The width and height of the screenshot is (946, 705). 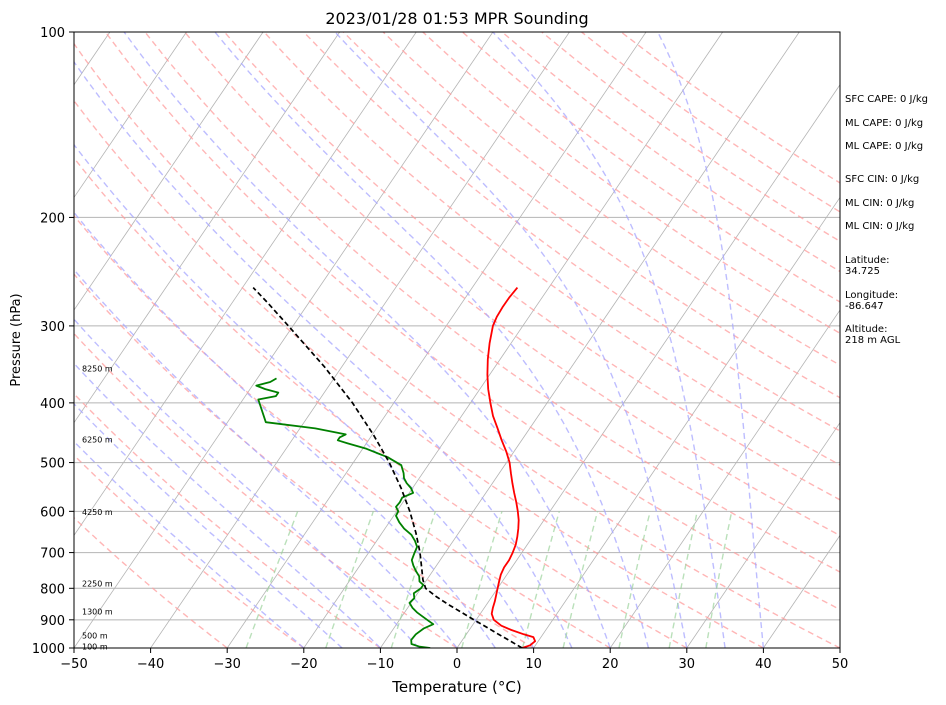 I want to click on y-axis-label: Pressure (hPa), so click(x=16, y=339).